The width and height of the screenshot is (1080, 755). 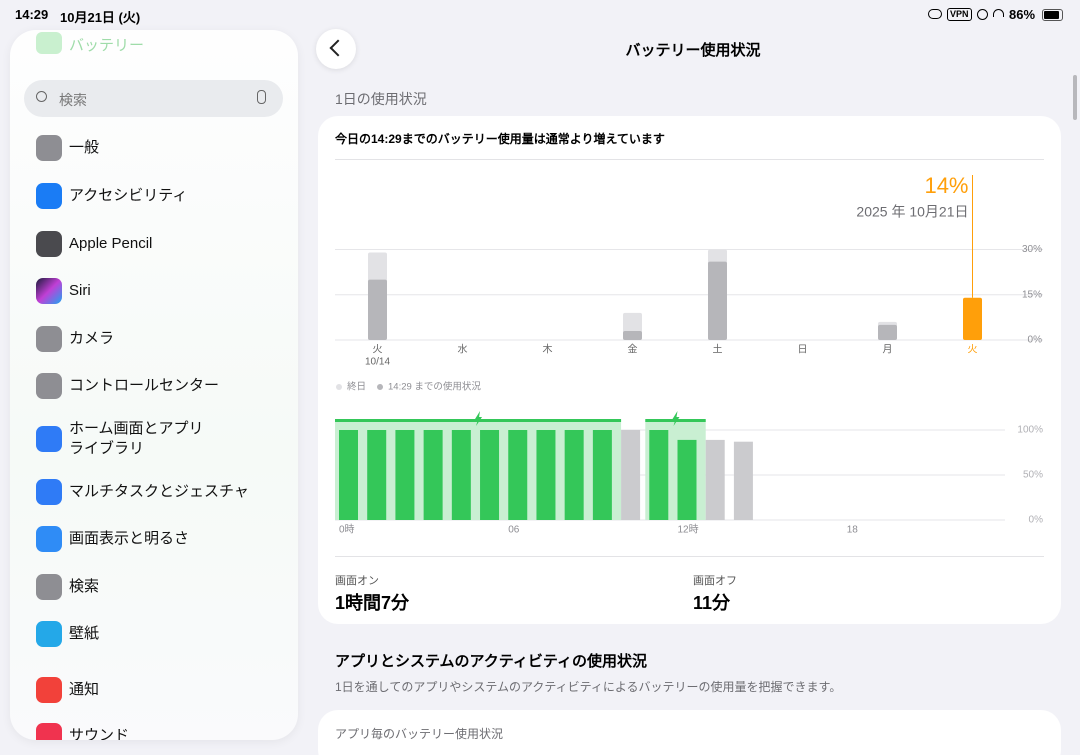 I want to click on sidebar-label: Apple Pencil, so click(x=111, y=243).